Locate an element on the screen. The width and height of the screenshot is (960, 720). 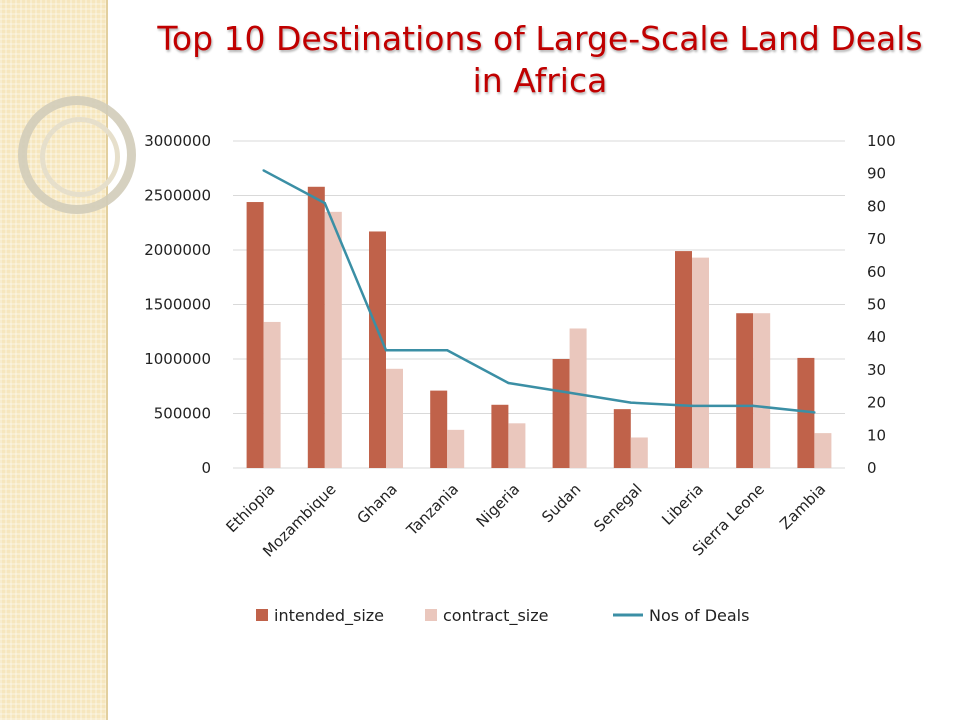
y-axis-right-tick-label: 90 is located at coordinates (876, 174).